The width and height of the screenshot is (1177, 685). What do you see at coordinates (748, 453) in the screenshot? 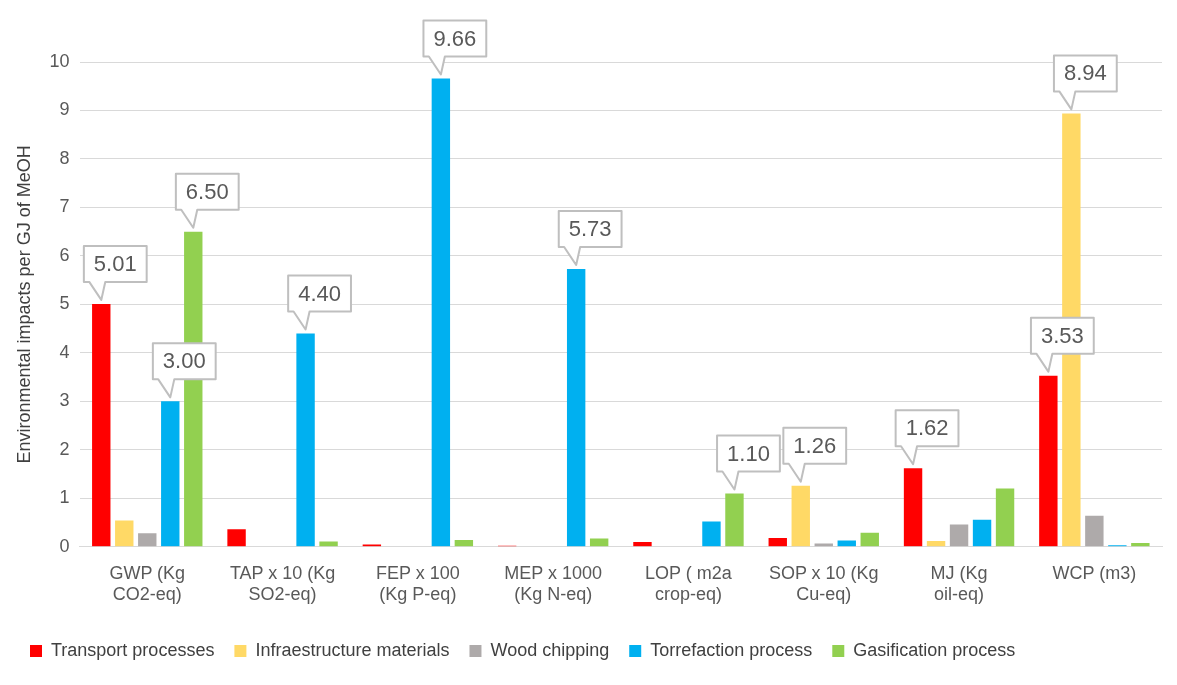
I see `data-label: 1.10` at bounding box center [748, 453].